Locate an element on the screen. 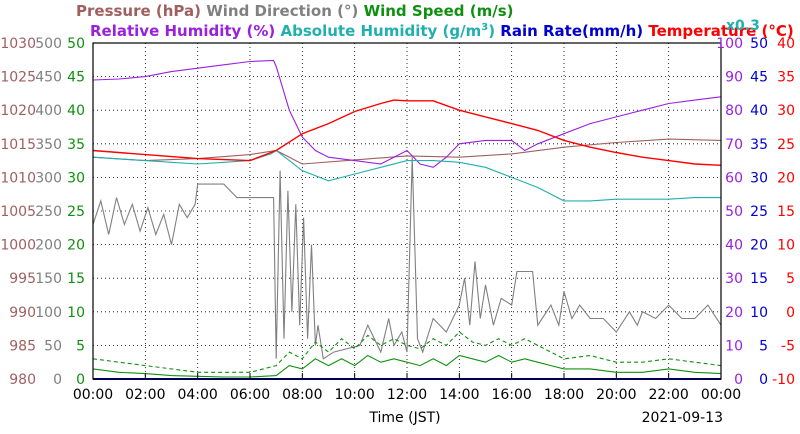 The image size is (800, 434). x-tick-label: 22:00 is located at coordinates (668, 395).